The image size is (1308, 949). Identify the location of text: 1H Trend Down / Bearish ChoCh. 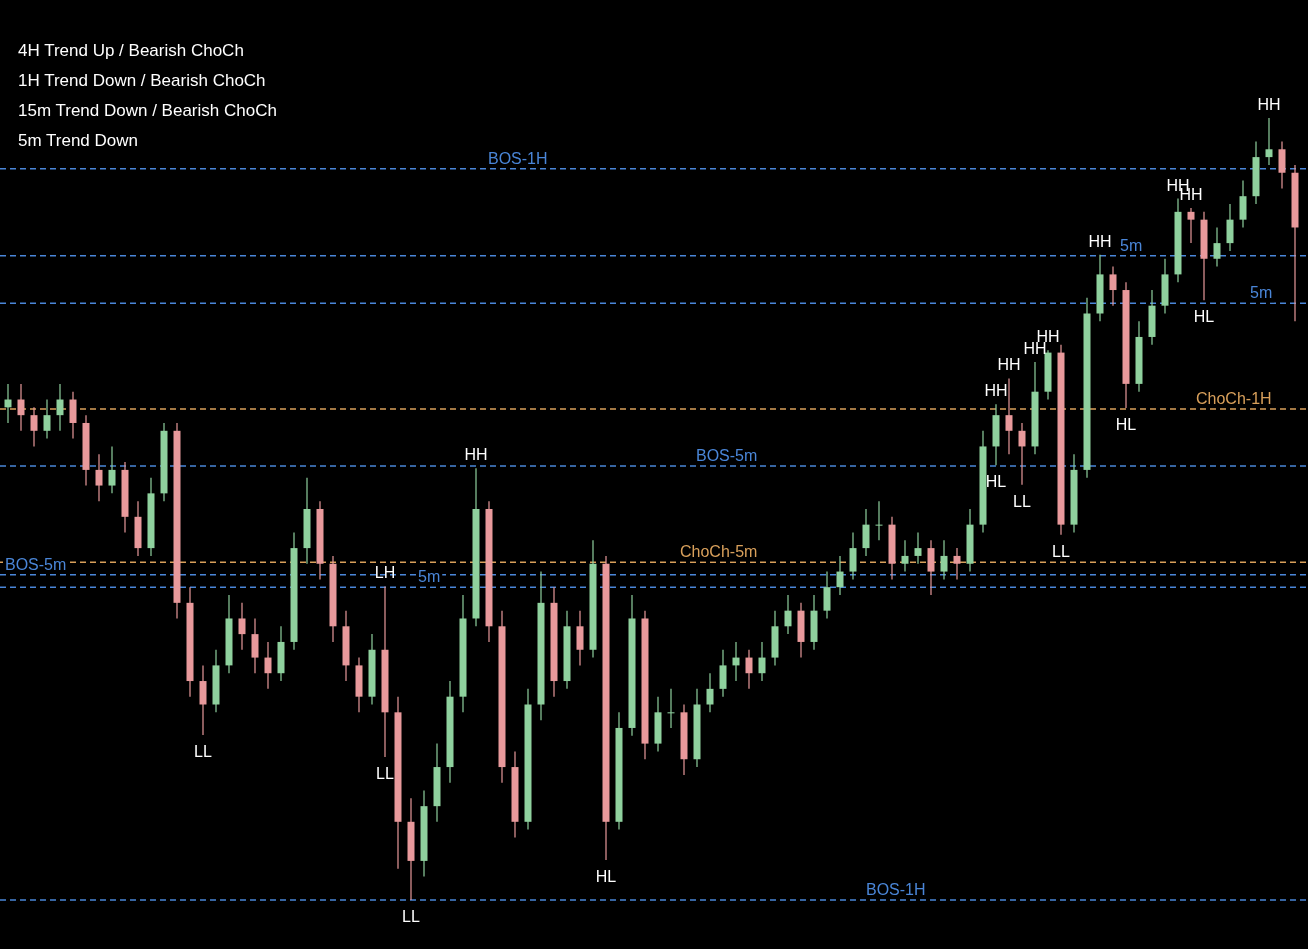
(142, 80).